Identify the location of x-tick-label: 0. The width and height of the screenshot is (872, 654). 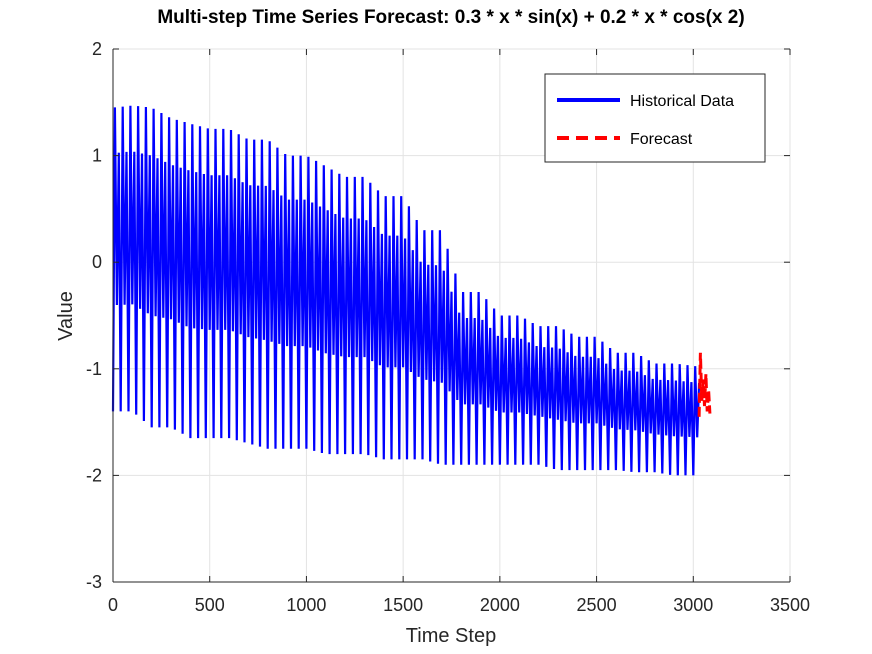
(113, 605).